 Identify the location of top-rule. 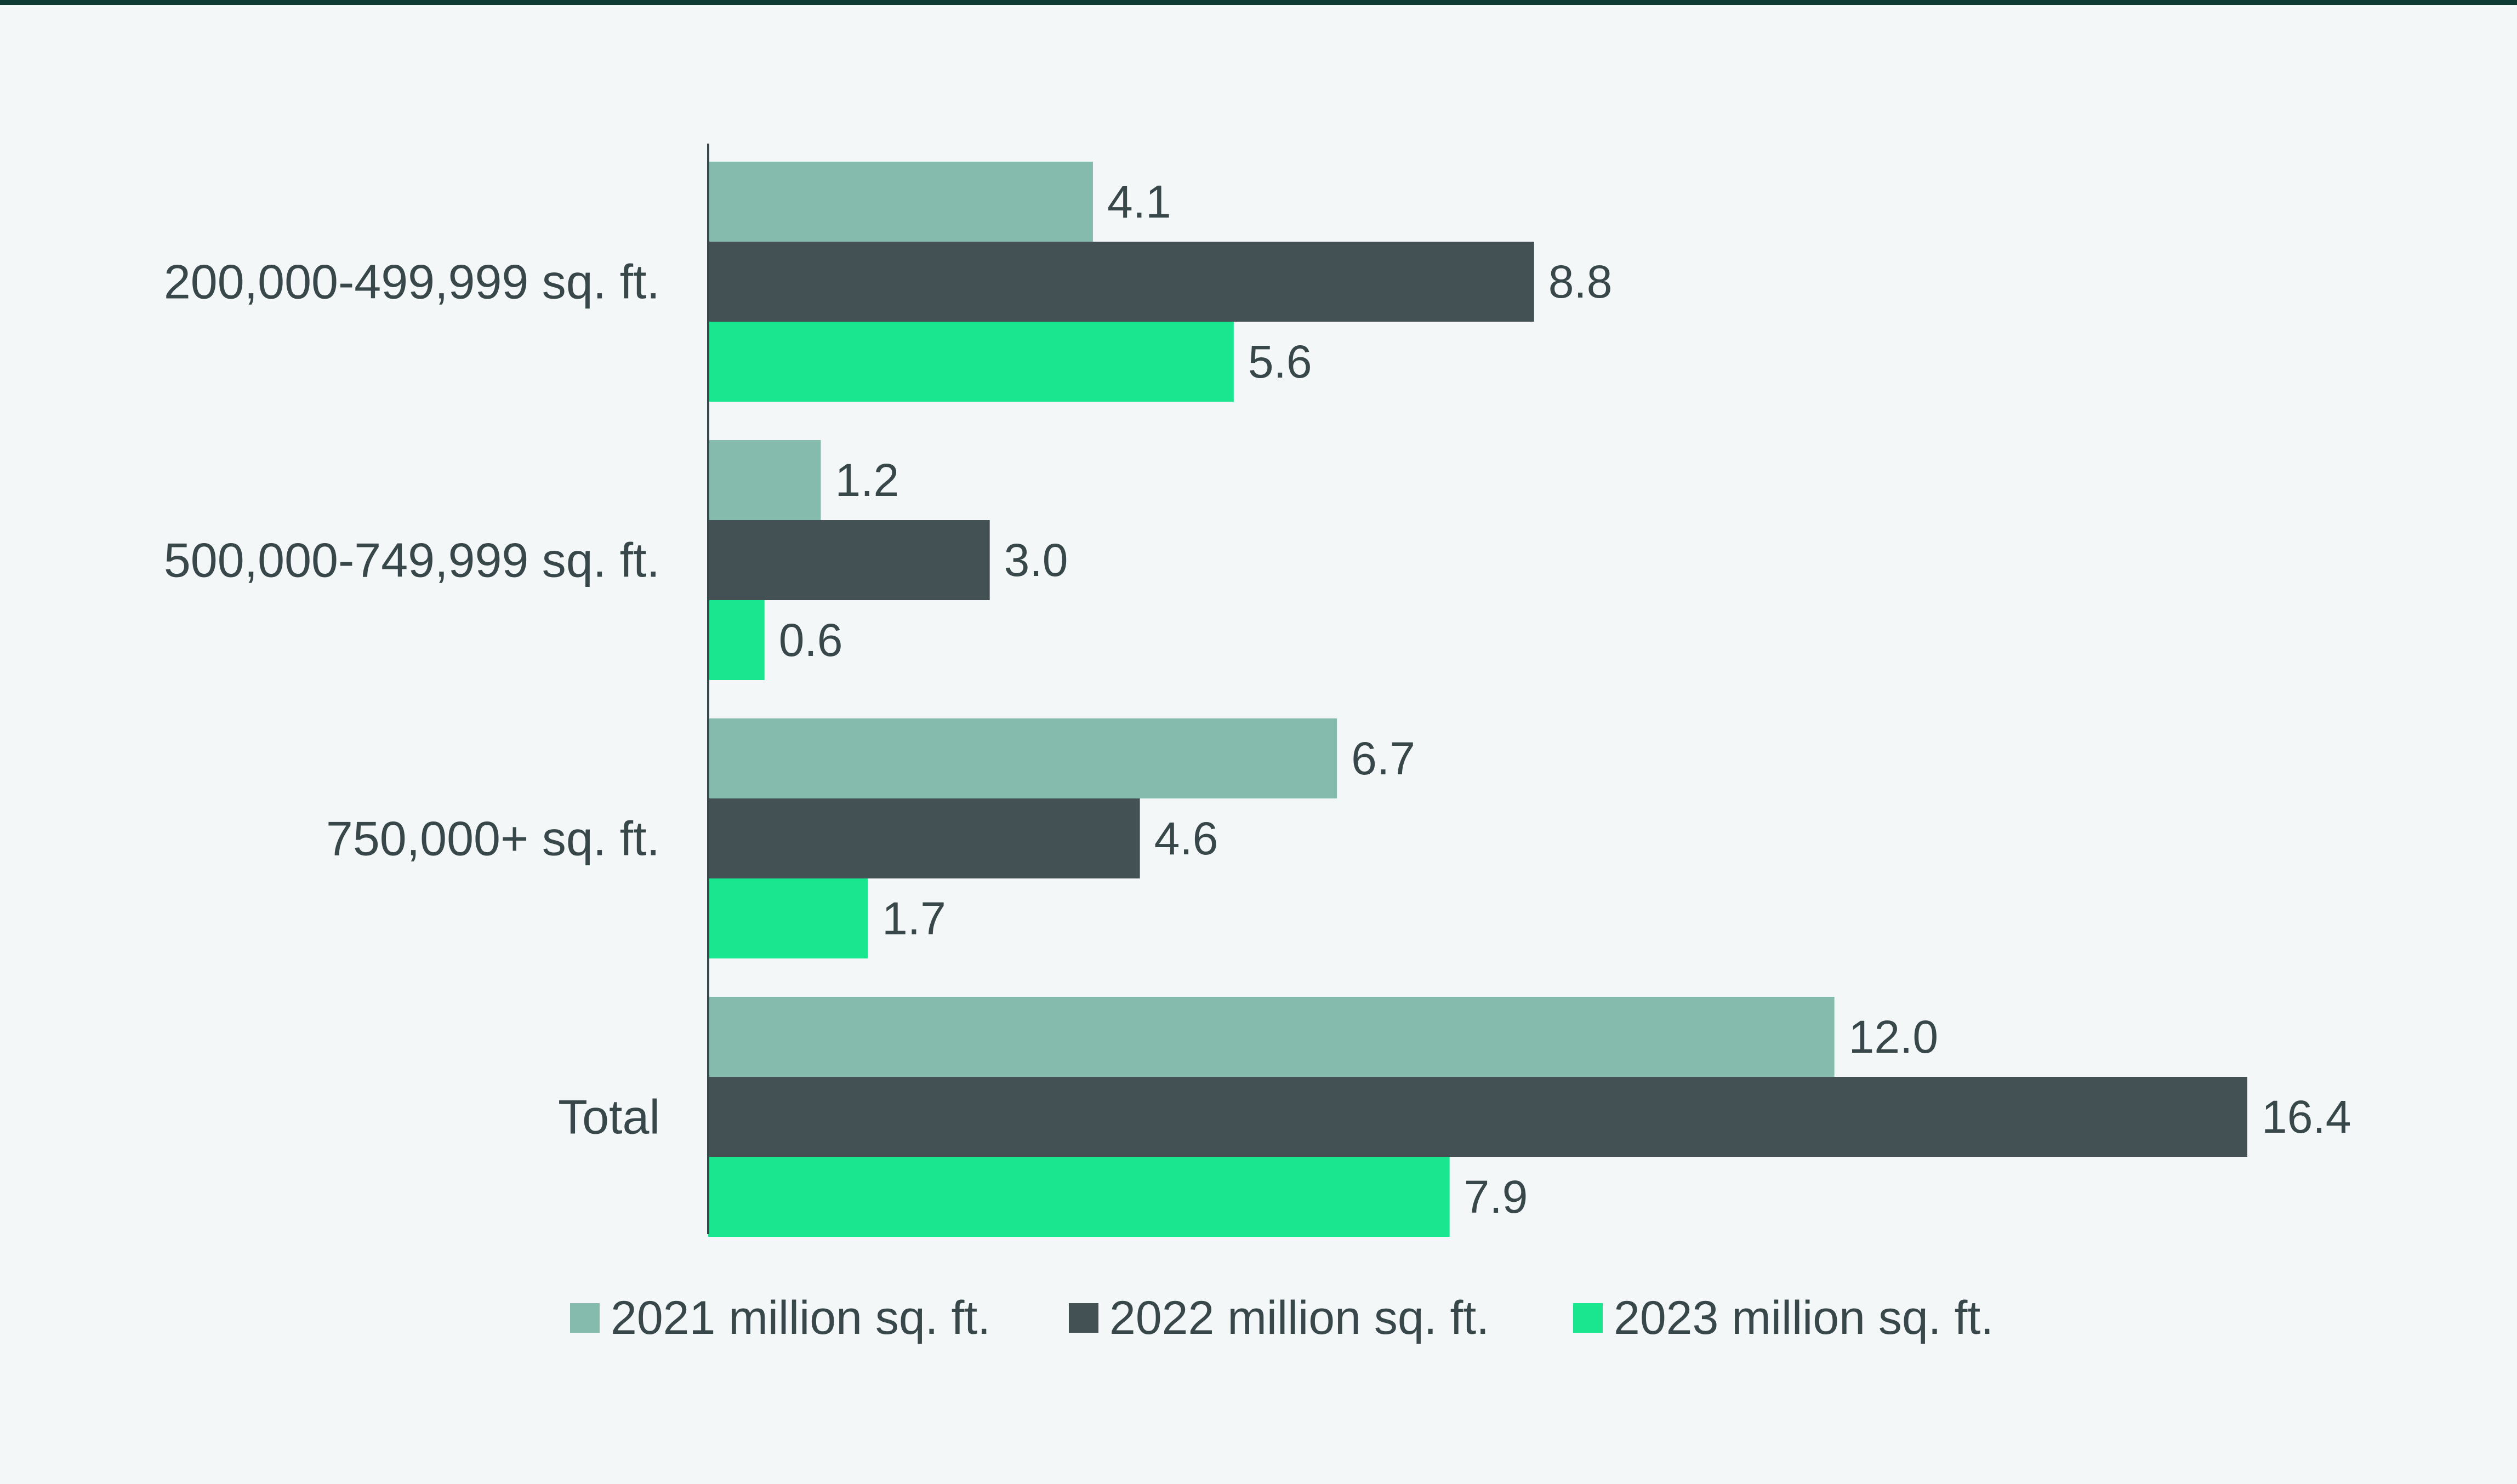
(1258, 2).